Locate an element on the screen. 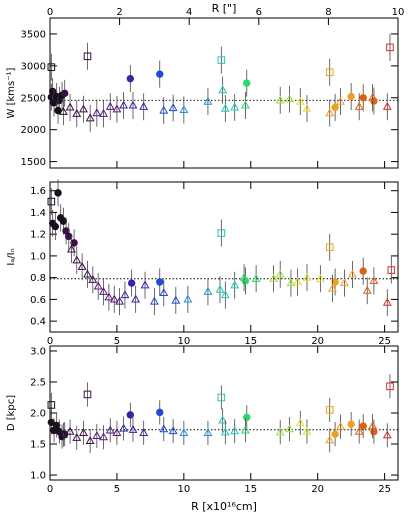  bottom-x-axis-label: R [x10¹⁶cm] is located at coordinates (224, 506).